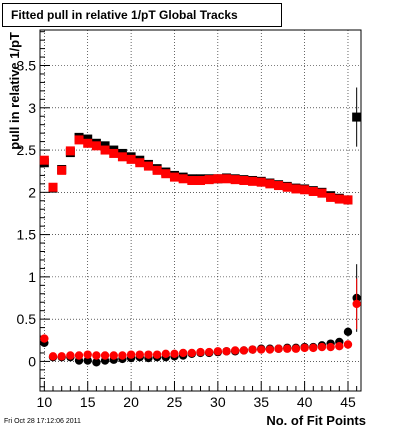 This screenshot has width=400, height=433. I want to click on y-tick-label: 0.5, so click(27, 319).